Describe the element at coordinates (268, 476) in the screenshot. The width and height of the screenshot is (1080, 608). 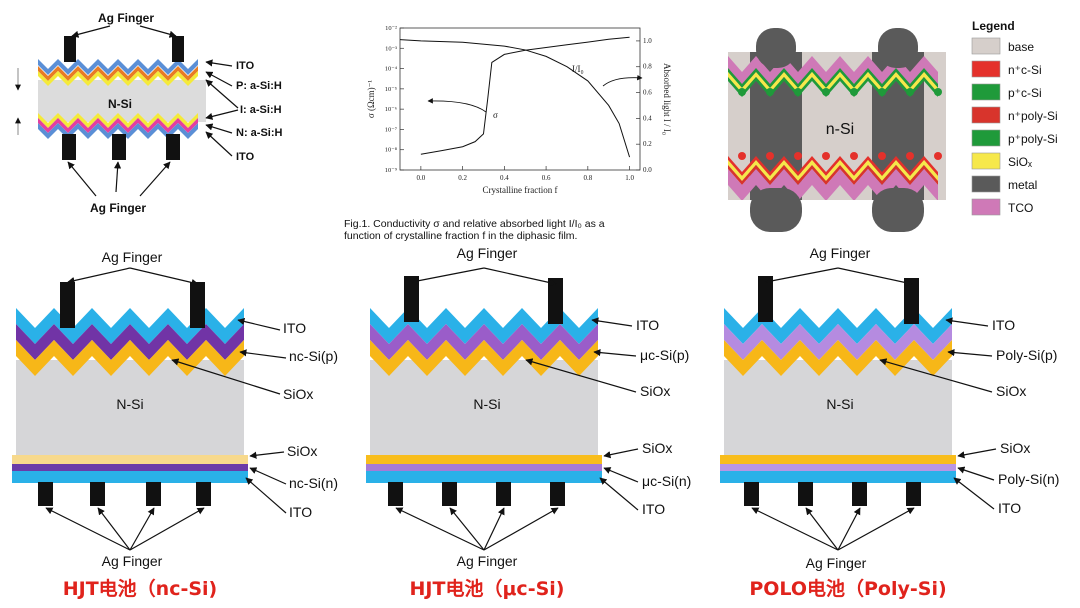
I see `cell1-arrow-n` at that location.